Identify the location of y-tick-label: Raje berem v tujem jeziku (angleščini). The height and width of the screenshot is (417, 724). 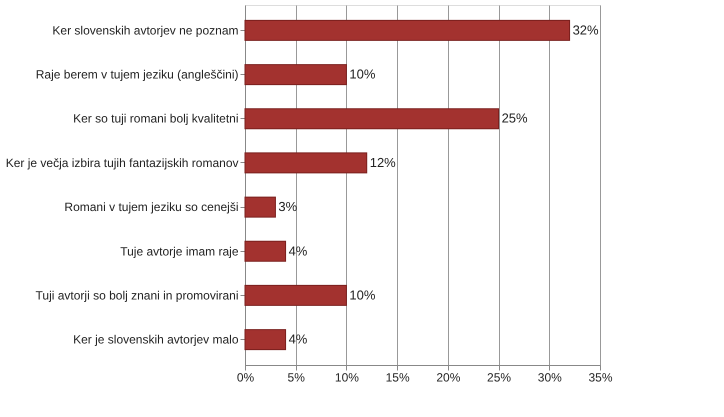
(137, 75).